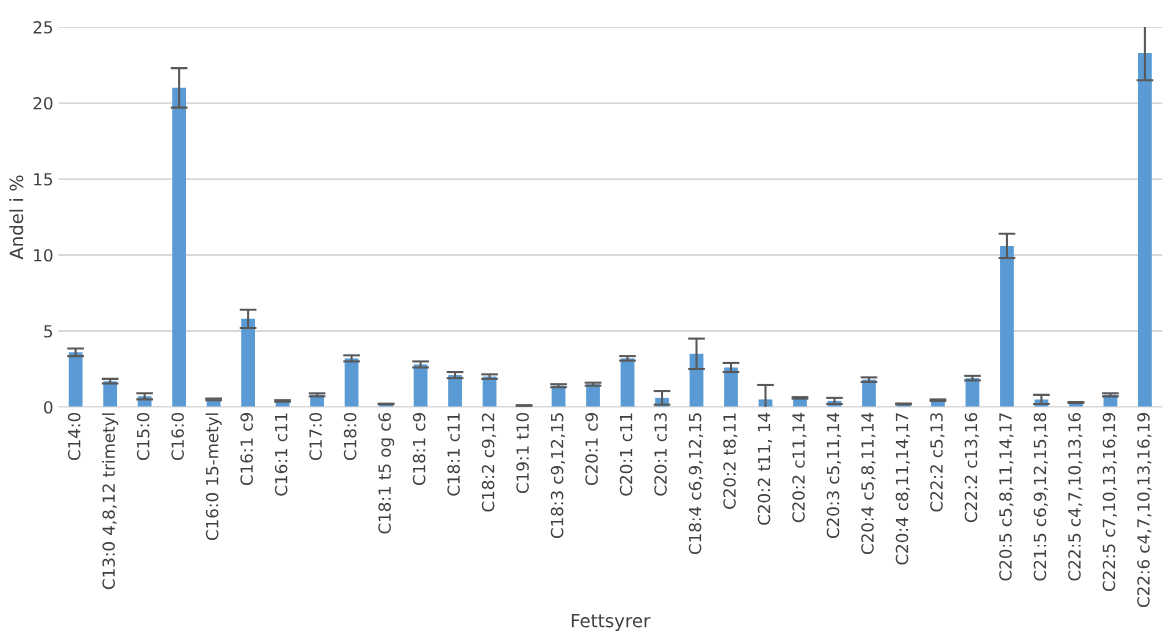  I want to click on x-tick-label: C18:3 c9,12,15, so click(558, 476).